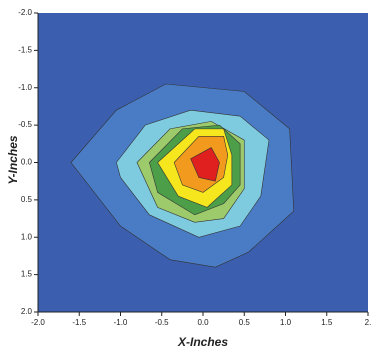 The width and height of the screenshot is (373, 354). I want to click on x-tick-label: -1.0, so click(121, 322).